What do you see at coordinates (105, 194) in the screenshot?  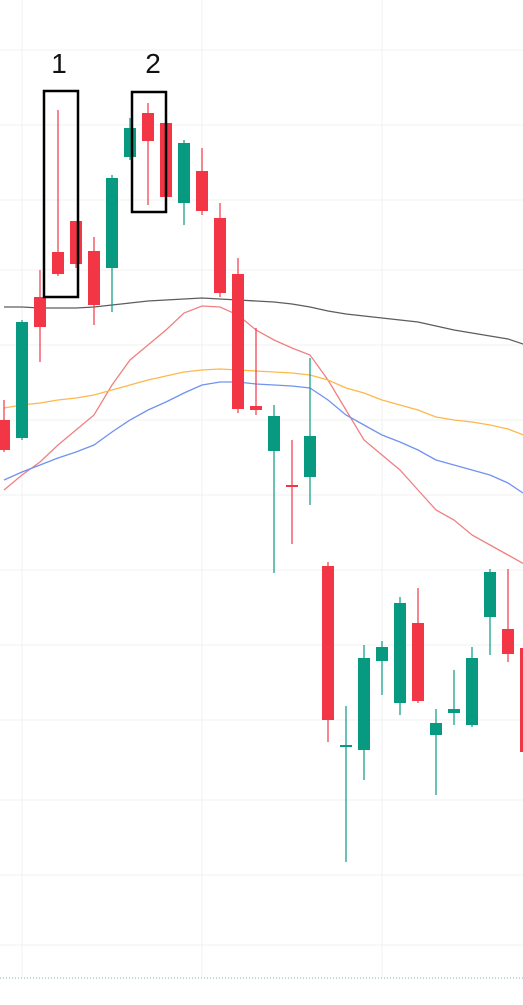 I see `annotation-boxes` at bounding box center [105, 194].